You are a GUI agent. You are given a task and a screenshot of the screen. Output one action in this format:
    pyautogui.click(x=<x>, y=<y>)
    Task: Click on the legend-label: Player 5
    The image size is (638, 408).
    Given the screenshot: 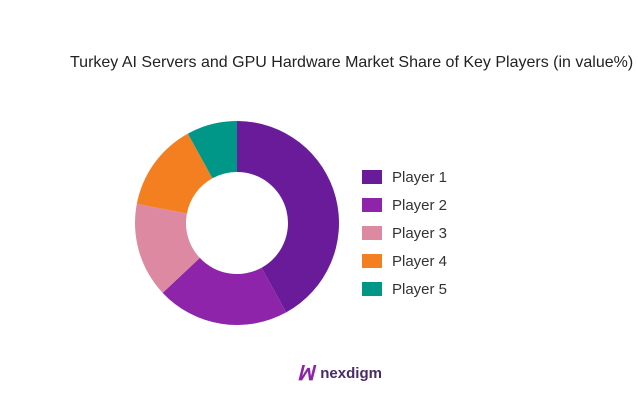 What is the action you would take?
    pyautogui.click(x=420, y=289)
    